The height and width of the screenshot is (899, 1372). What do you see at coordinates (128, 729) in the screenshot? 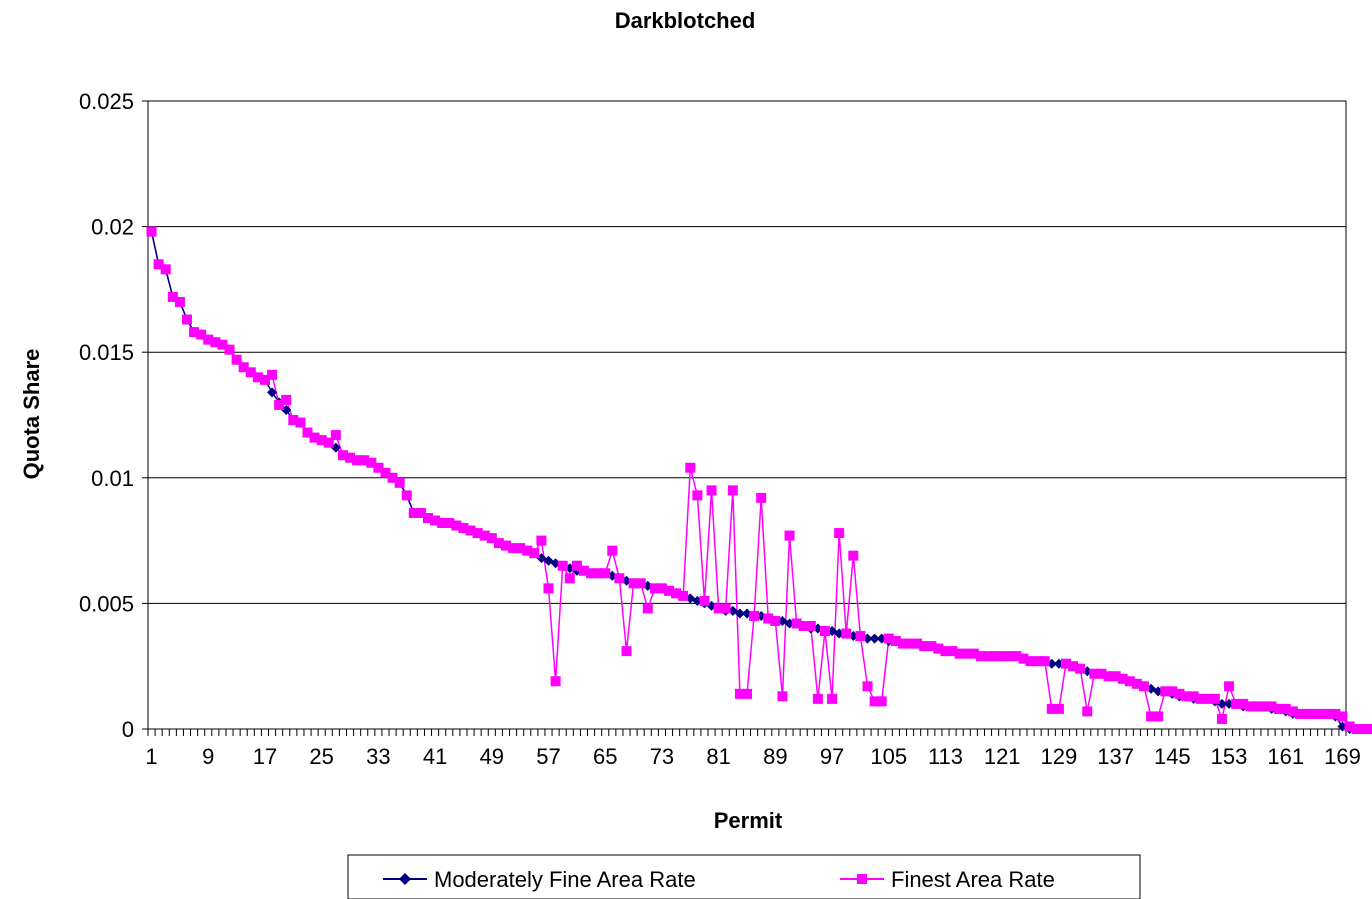
I see `y-tick-label: 0` at bounding box center [128, 729].